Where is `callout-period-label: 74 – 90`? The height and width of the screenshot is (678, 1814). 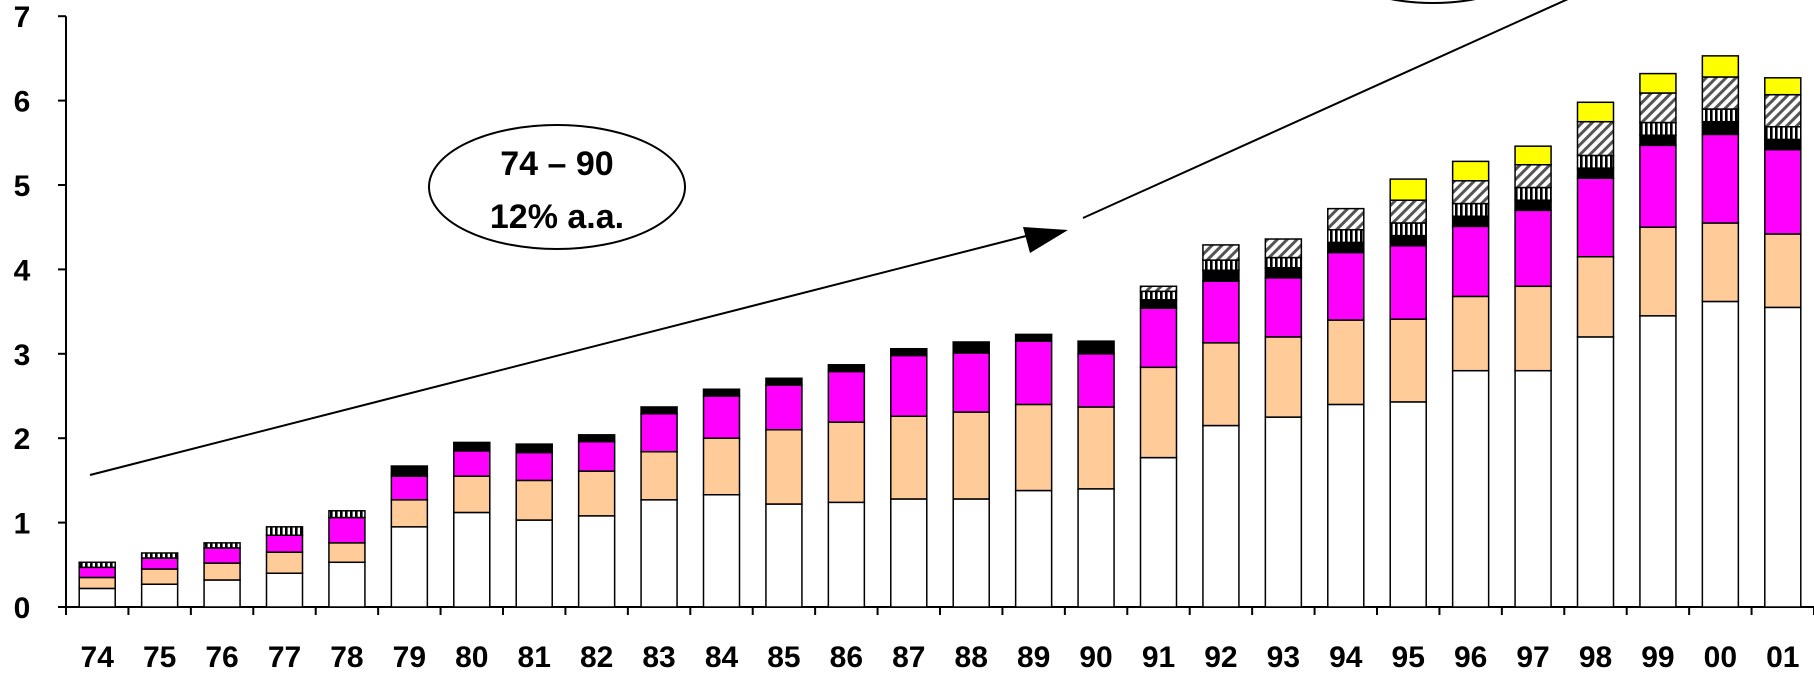
callout-period-label: 74 – 90 is located at coordinates (556, 164).